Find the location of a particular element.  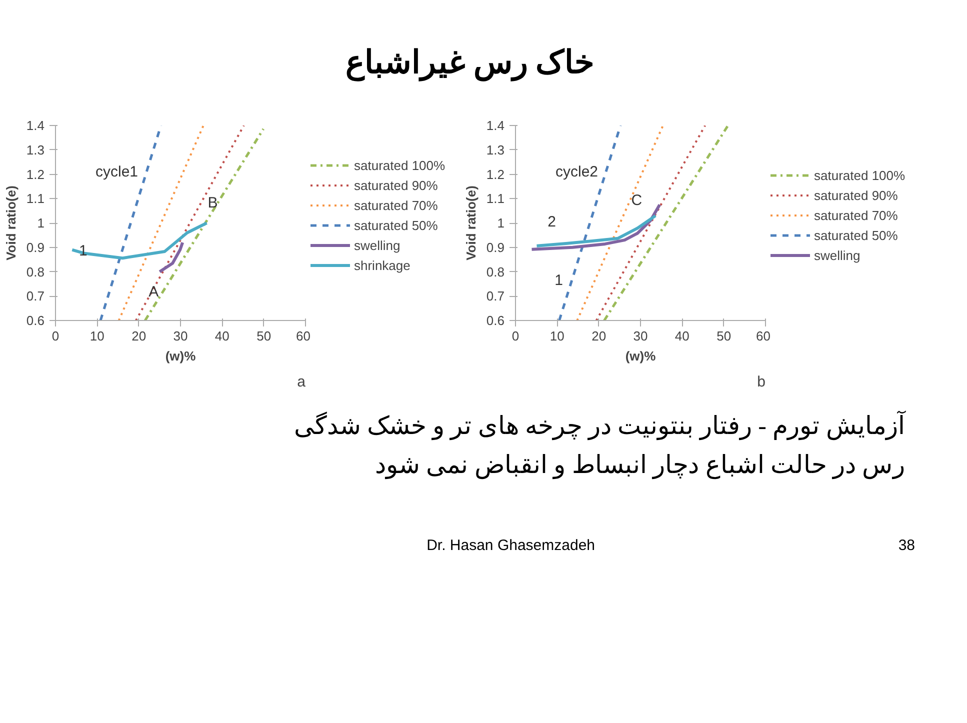

annotation: 1 is located at coordinates (558, 280).